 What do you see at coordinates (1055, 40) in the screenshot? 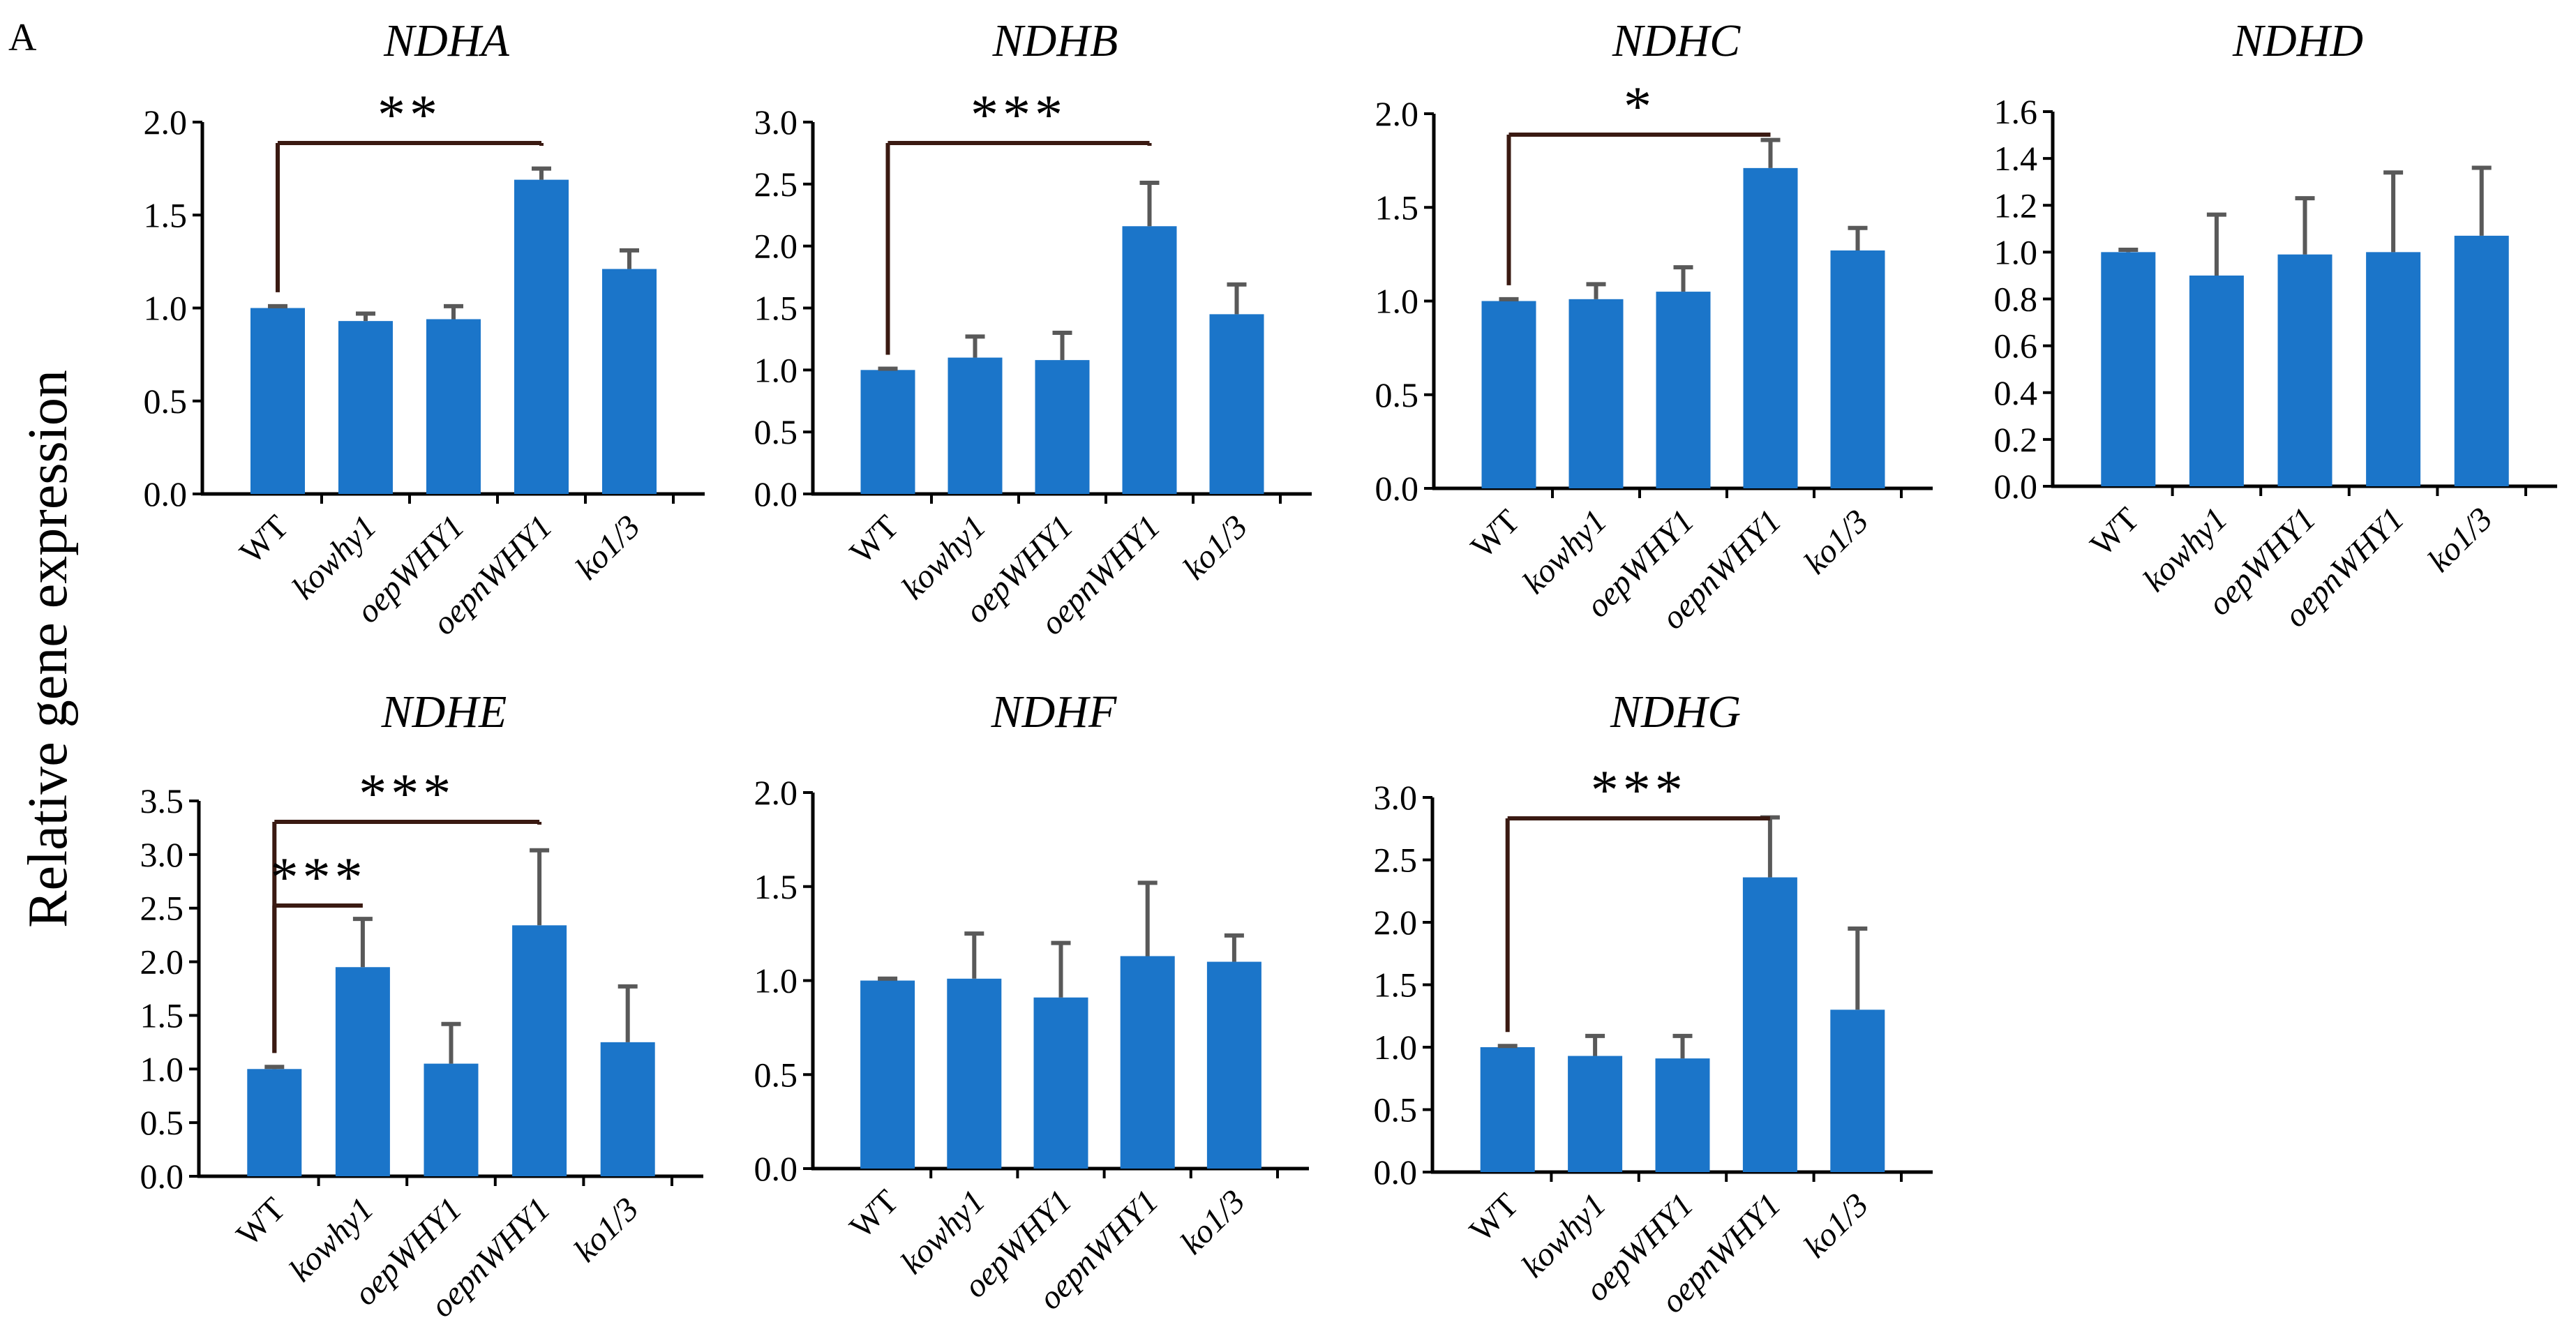
I see `chart-title: NDHB` at bounding box center [1055, 40].